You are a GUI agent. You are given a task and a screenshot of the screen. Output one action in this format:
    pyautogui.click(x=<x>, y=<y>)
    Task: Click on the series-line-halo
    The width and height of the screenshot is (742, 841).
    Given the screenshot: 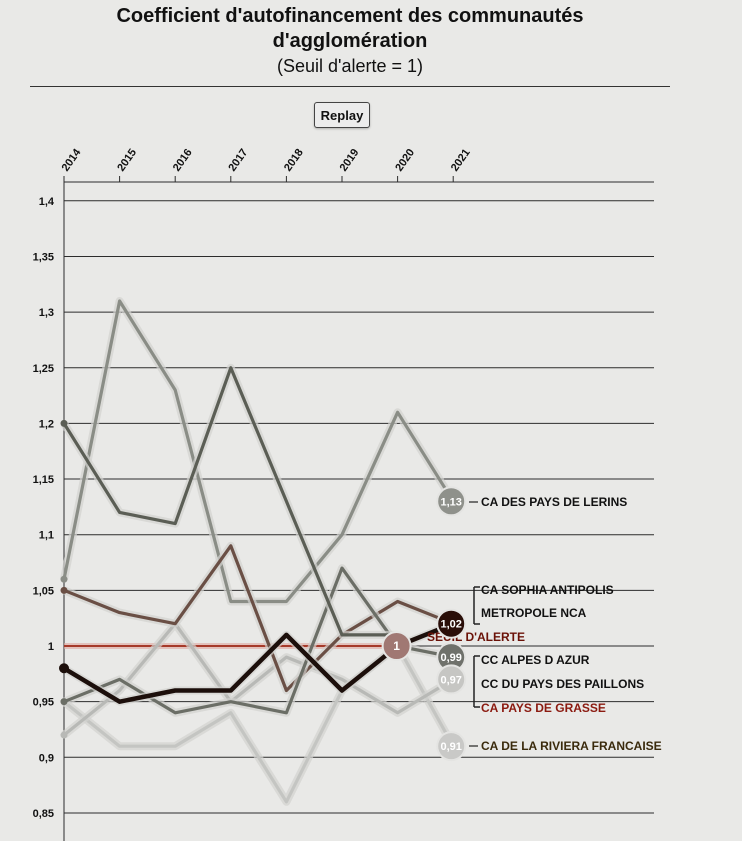 What is the action you would take?
    pyautogui.click(x=259, y=724)
    